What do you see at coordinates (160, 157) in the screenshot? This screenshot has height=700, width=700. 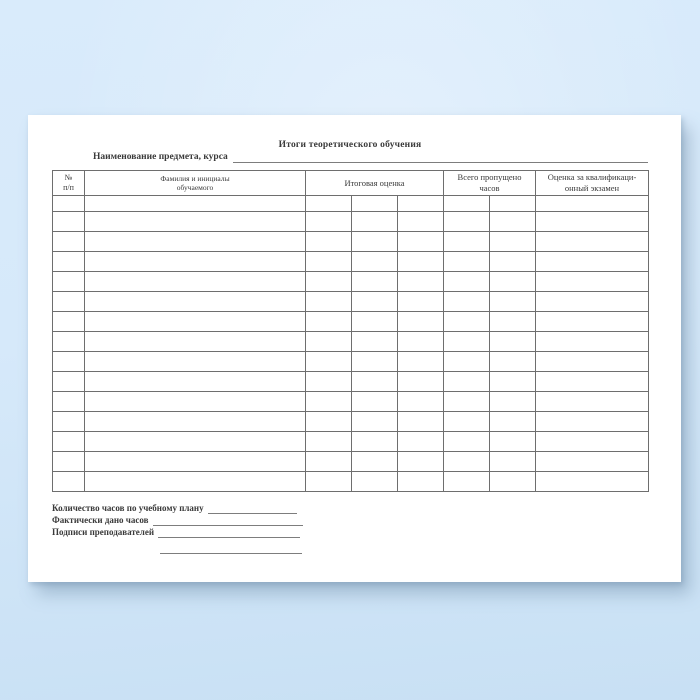 I see `subject-course-label: Наименование предмета, курса` at bounding box center [160, 157].